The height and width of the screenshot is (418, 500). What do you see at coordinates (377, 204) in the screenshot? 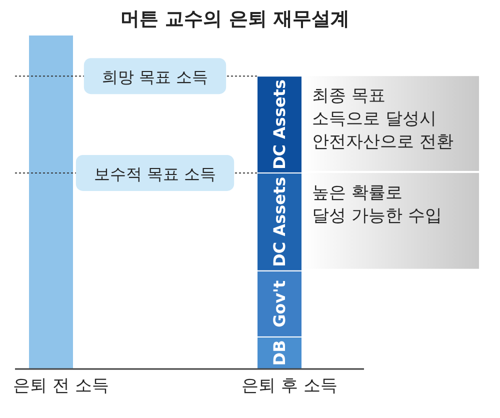
I see `annotation: 높은 확률로 달성 가능한 수입` at bounding box center [377, 204].